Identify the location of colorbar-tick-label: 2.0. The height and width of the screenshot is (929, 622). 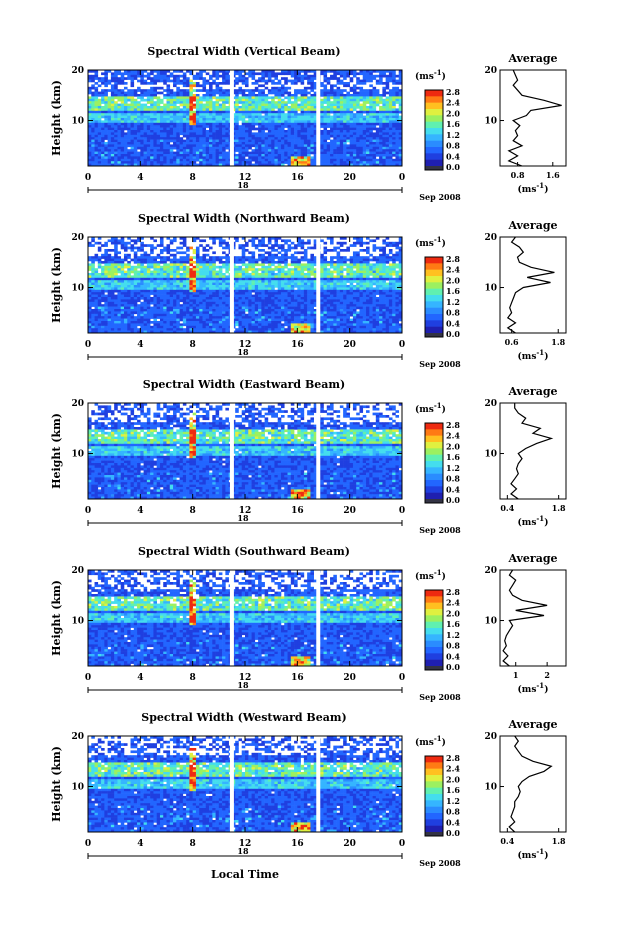
(453, 113).